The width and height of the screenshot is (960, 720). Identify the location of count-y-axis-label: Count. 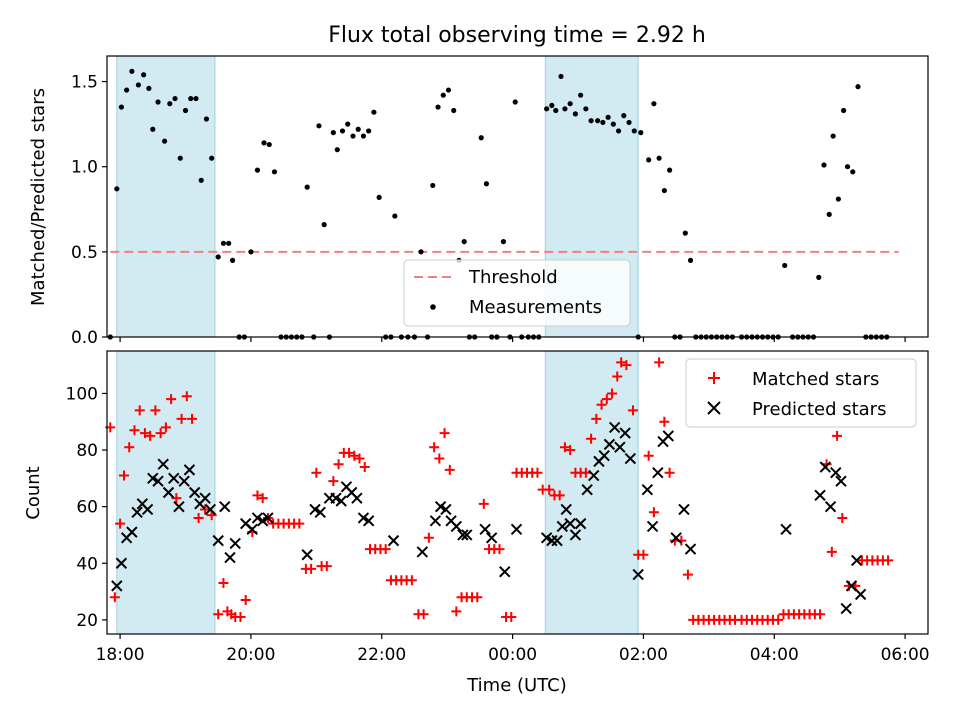
(33, 492).